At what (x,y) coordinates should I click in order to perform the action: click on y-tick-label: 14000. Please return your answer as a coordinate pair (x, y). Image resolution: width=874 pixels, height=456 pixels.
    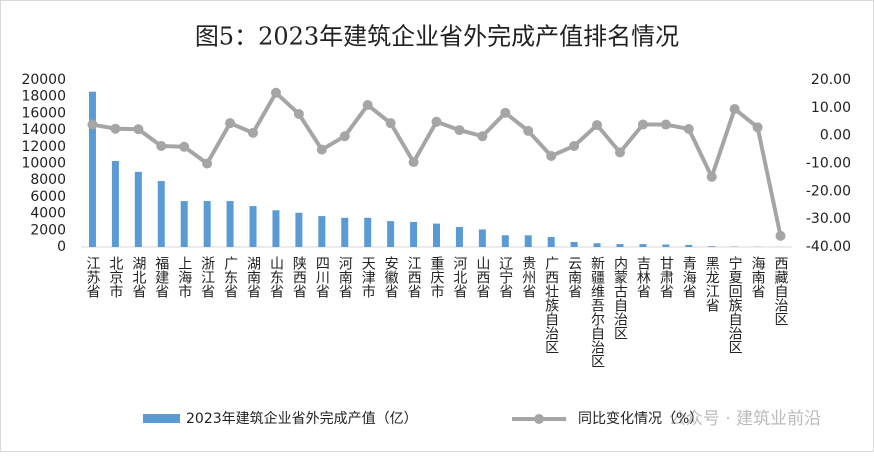
    Looking at the image, I should click on (43, 130).